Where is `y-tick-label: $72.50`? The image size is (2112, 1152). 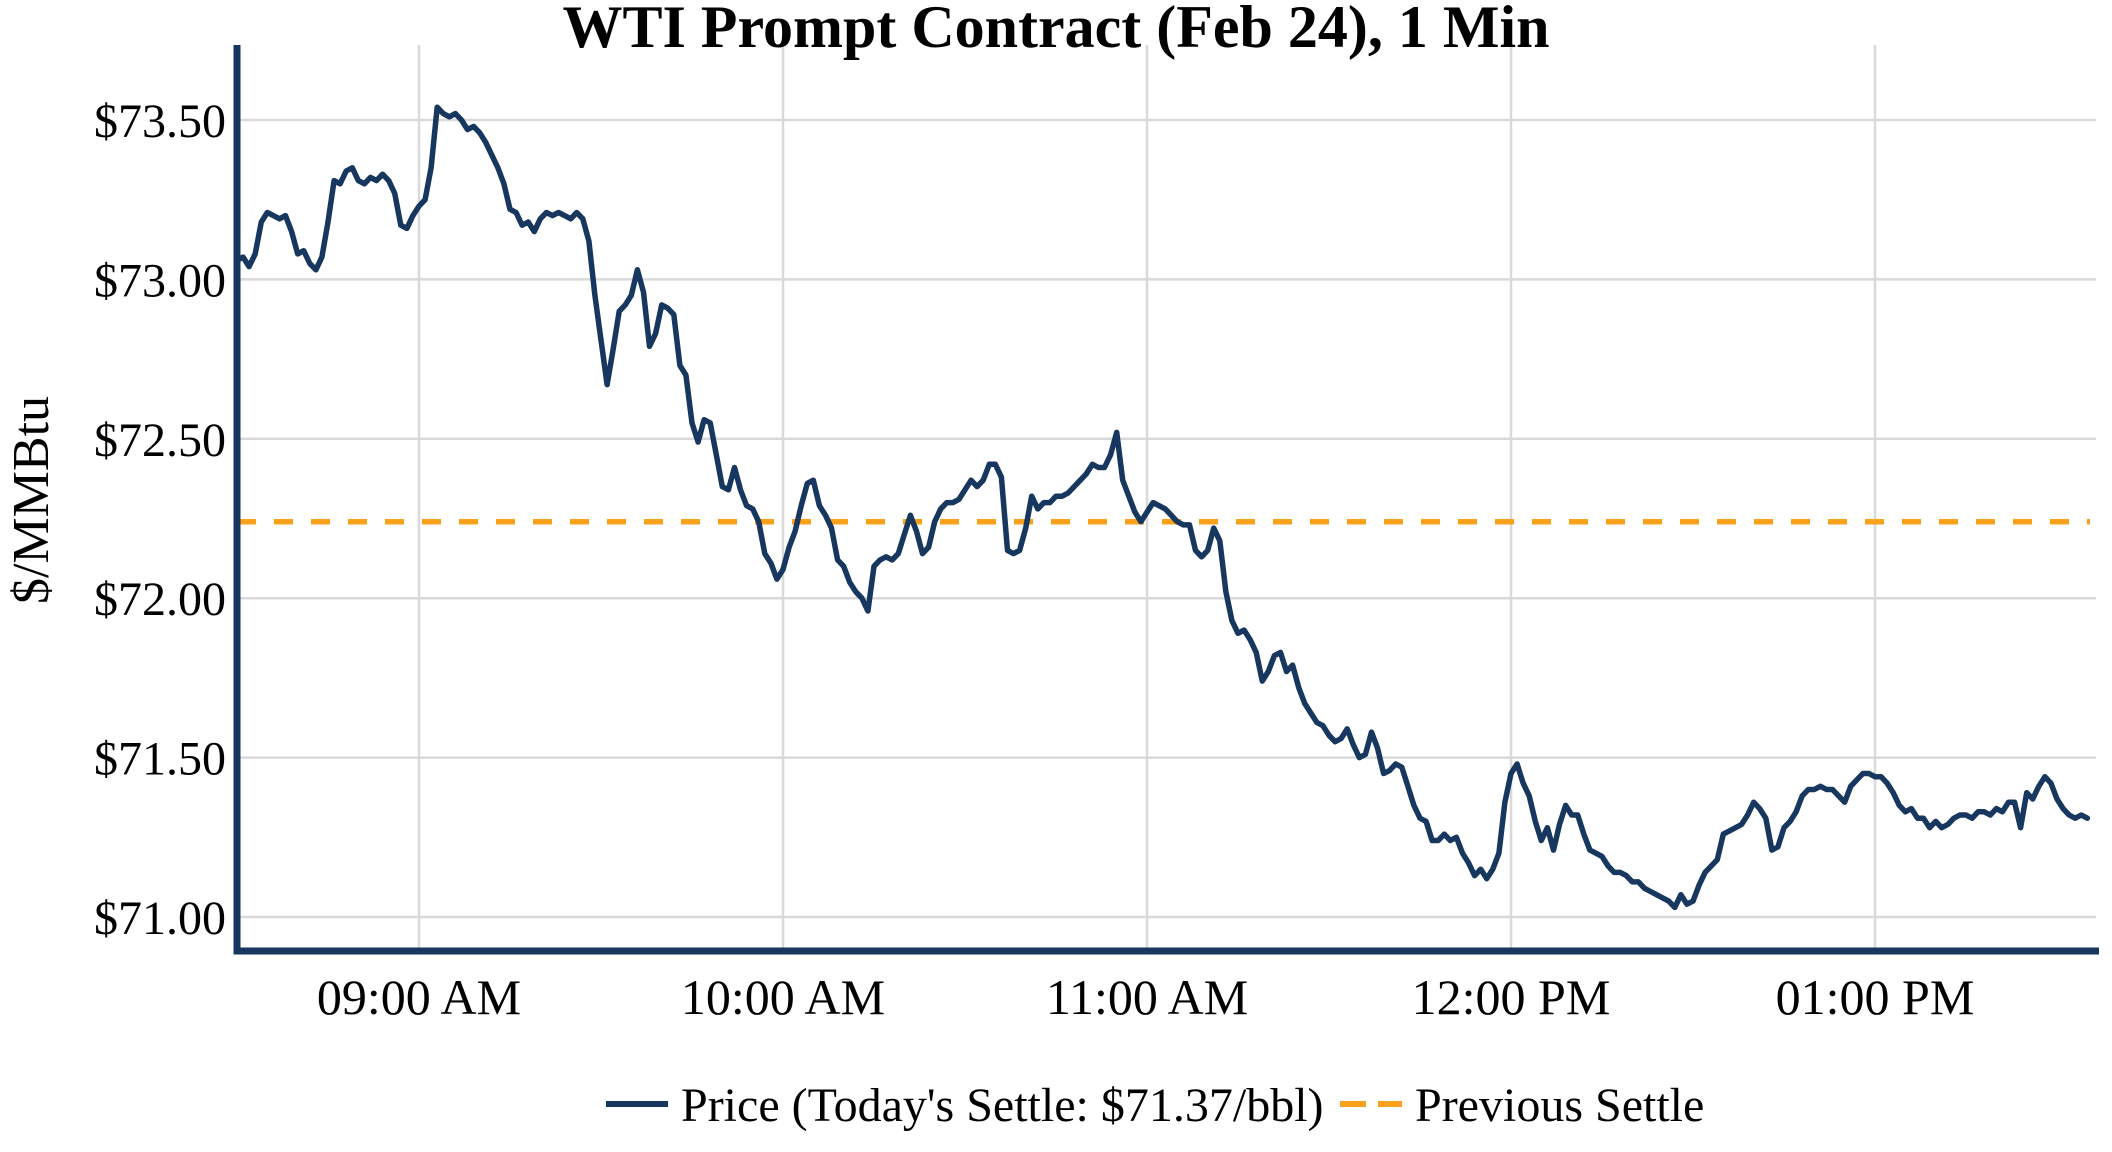
y-tick-label: $72.50 is located at coordinates (160, 440).